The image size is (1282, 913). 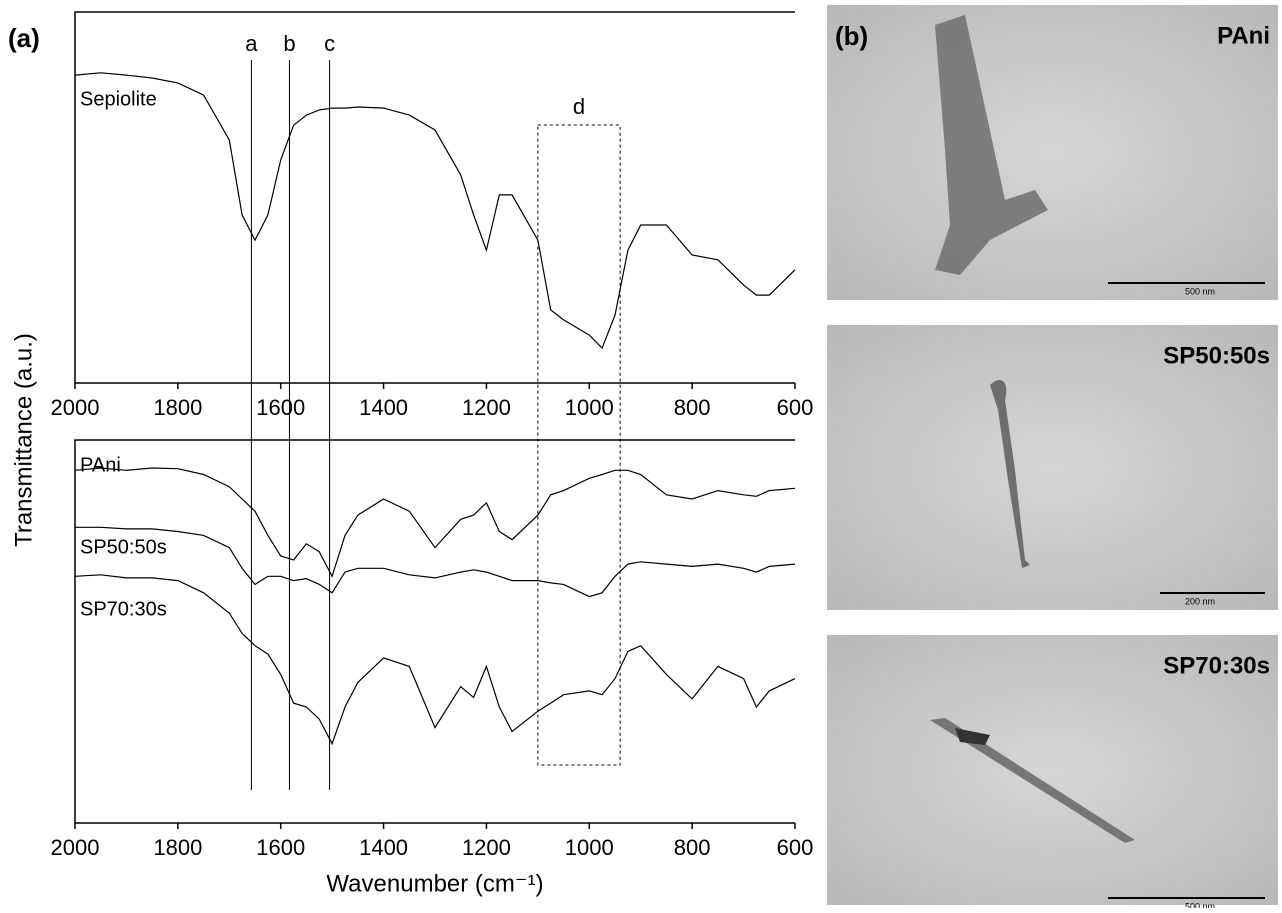 I want to click on series-label: SP50:50s, so click(x=123, y=547).